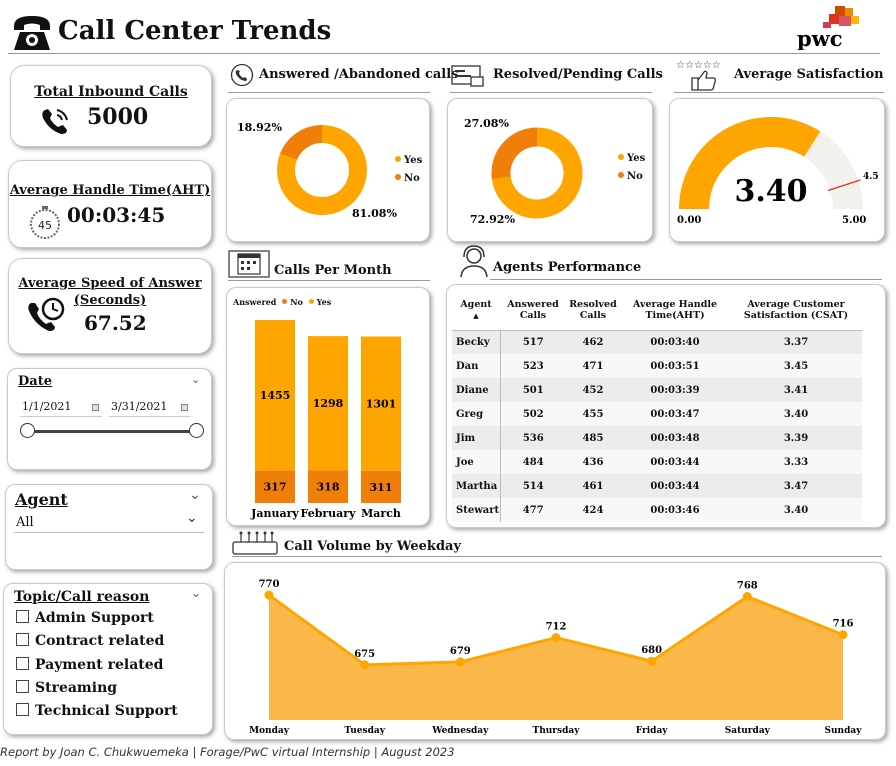 The image size is (896, 766). What do you see at coordinates (630, 176) in the screenshot?
I see `legend-no: No` at bounding box center [630, 176].